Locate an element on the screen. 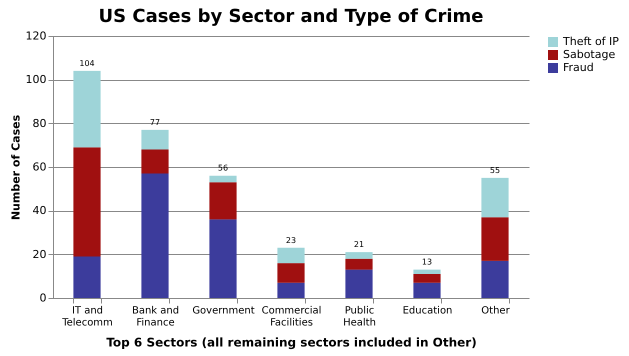 This screenshot has width=629, height=356. total-label: 56 is located at coordinates (223, 168).